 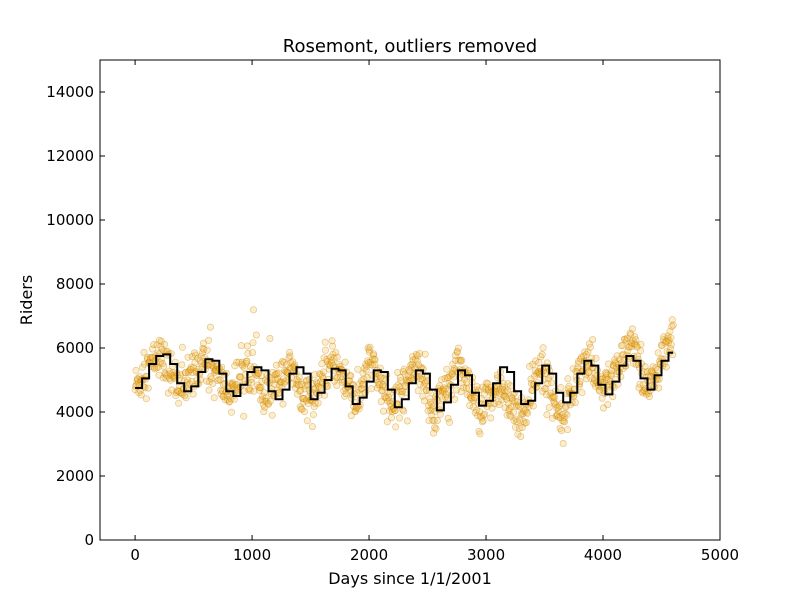 I want to click on y-tick-label: 12000, so click(x=70, y=156).